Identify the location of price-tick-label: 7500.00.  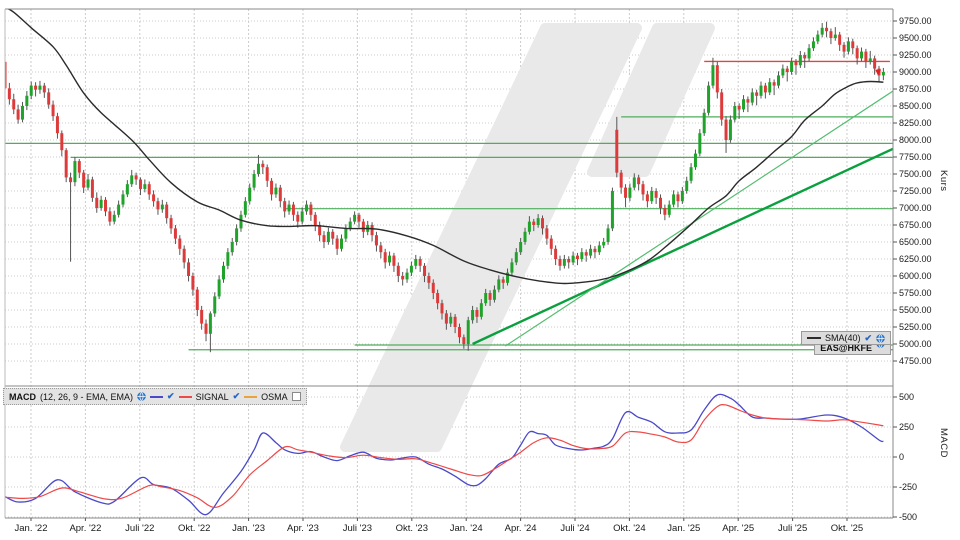
(915, 174).